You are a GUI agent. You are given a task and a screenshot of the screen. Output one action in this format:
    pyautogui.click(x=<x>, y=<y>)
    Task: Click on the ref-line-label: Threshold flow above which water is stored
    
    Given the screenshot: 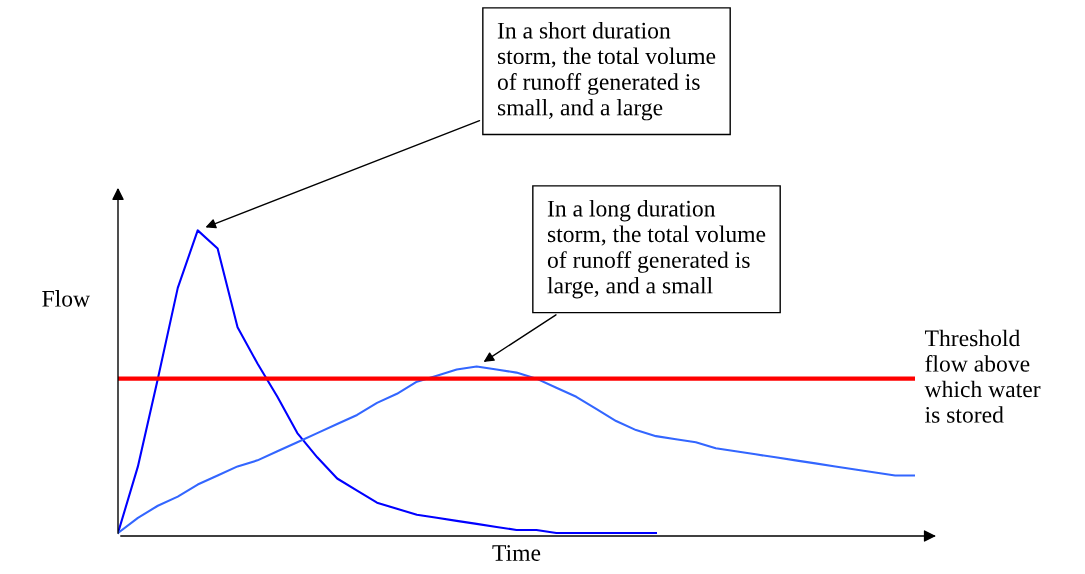 What is the action you would take?
    pyautogui.click(x=982, y=376)
    